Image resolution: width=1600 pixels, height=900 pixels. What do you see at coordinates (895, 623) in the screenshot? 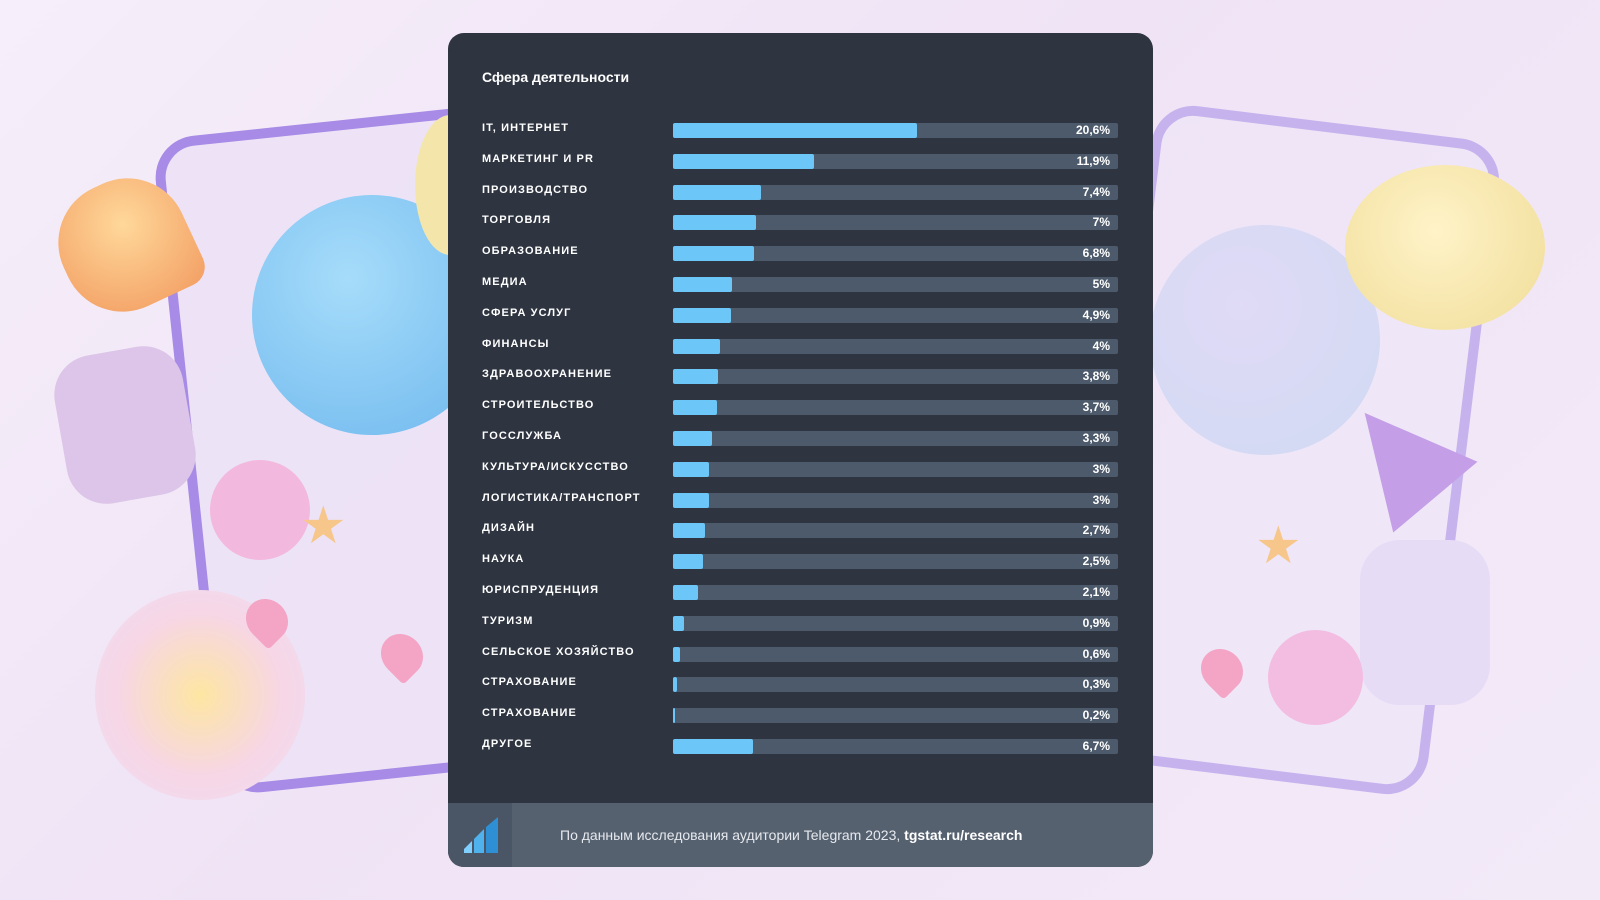
I see `bar-track: 0,9%` at bounding box center [895, 623].